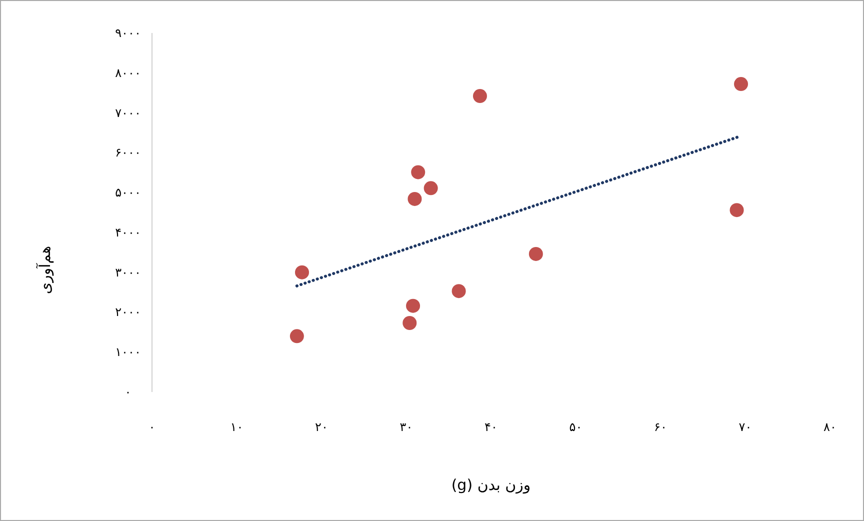 The height and width of the screenshot is (521, 864). Describe the element at coordinates (491, 485) in the screenshot. I see `x-axis-title: وزن بدن (g)` at that location.